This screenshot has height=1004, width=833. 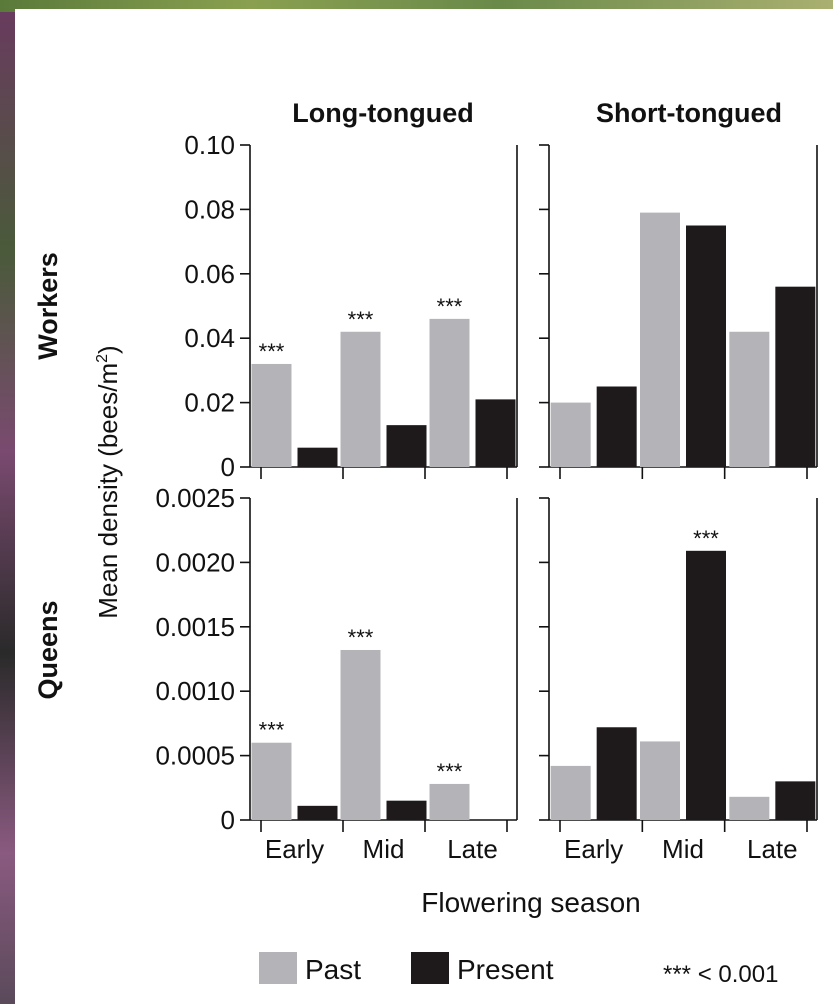 I want to click on bar-queens-long-tongued-mid-past, so click(x=360, y=734).